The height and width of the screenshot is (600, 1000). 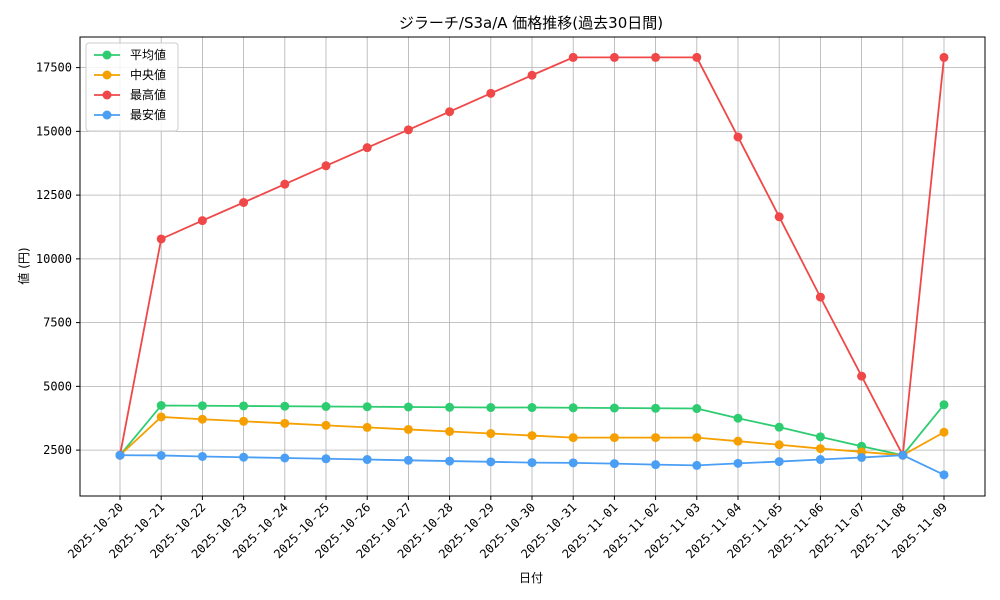 What do you see at coordinates (23, 265) in the screenshot?
I see `y-axis-label: 値 (円)` at bounding box center [23, 265].